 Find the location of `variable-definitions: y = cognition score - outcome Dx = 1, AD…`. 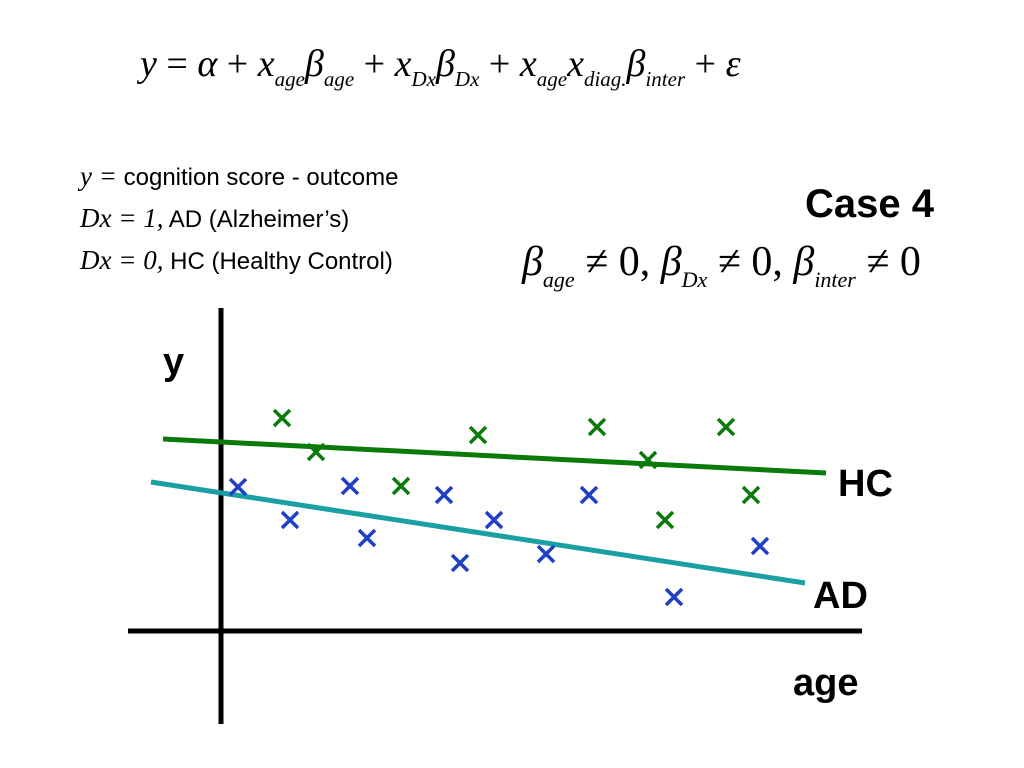

variable-definitions: y = cognition score - outcome Dx = 1, AD… is located at coordinates (239, 219).